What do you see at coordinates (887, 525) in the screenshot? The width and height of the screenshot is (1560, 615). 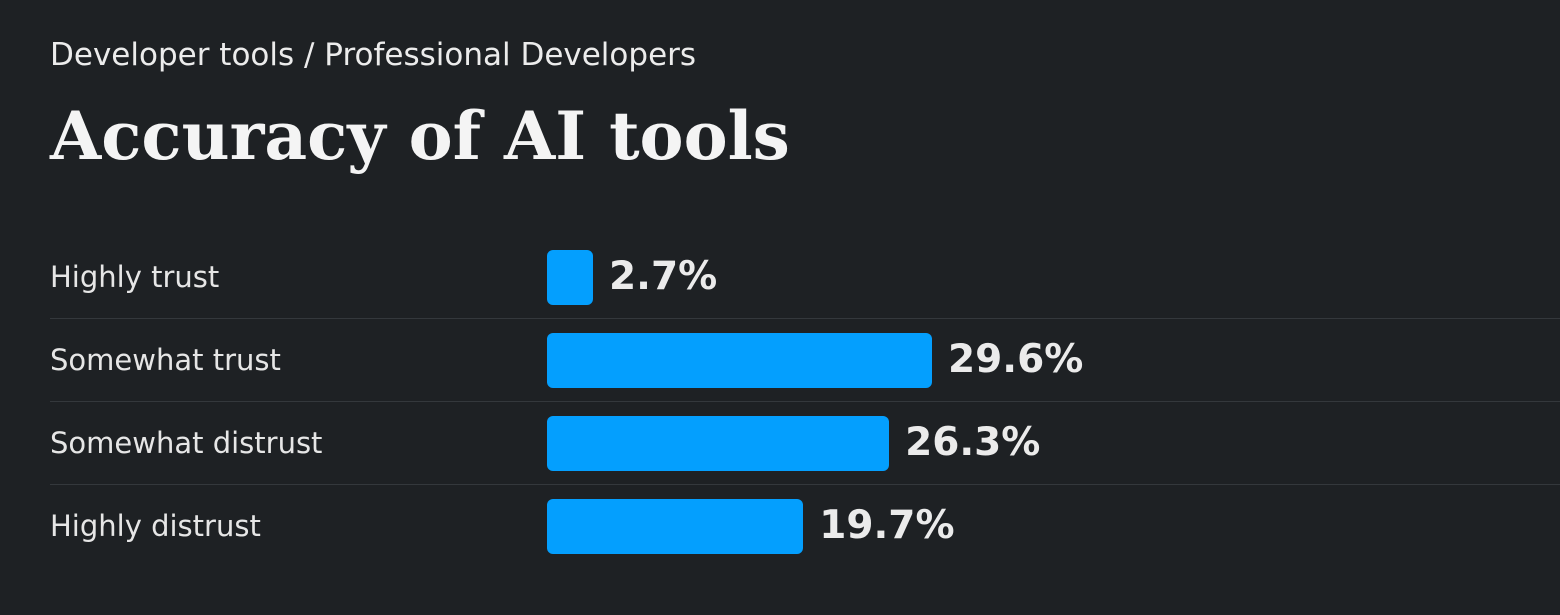 I see `data-label: 19.7%` at bounding box center [887, 525].